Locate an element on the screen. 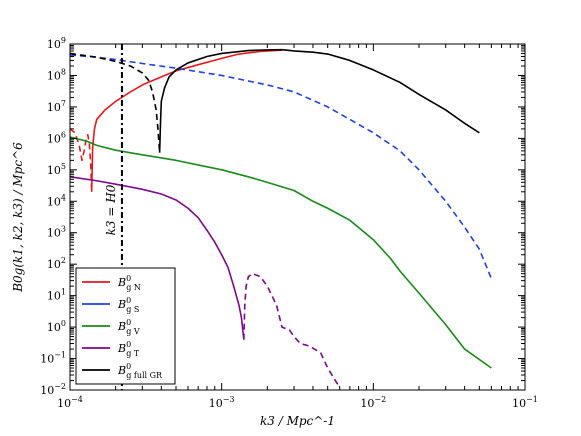 This screenshot has width=581, height=436. y-tick-label: 10⁵ is located at coordinates (56, 169).